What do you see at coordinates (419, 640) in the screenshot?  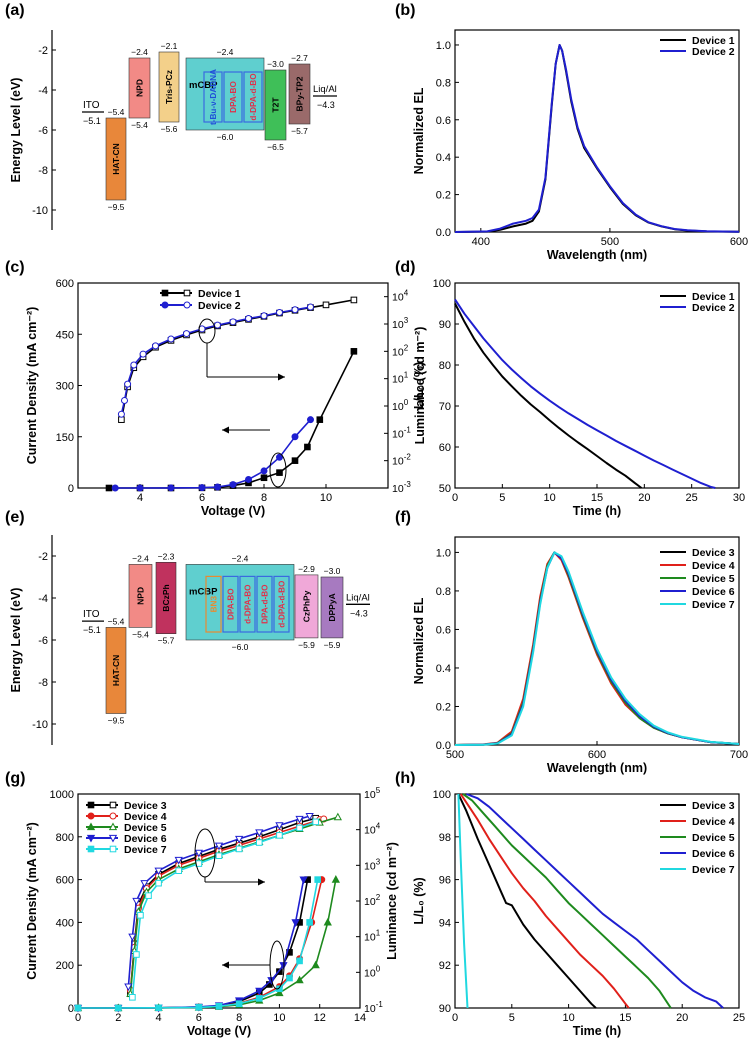 I see `y-axis-label: Normalized EL` at bounding box center [419, 640].